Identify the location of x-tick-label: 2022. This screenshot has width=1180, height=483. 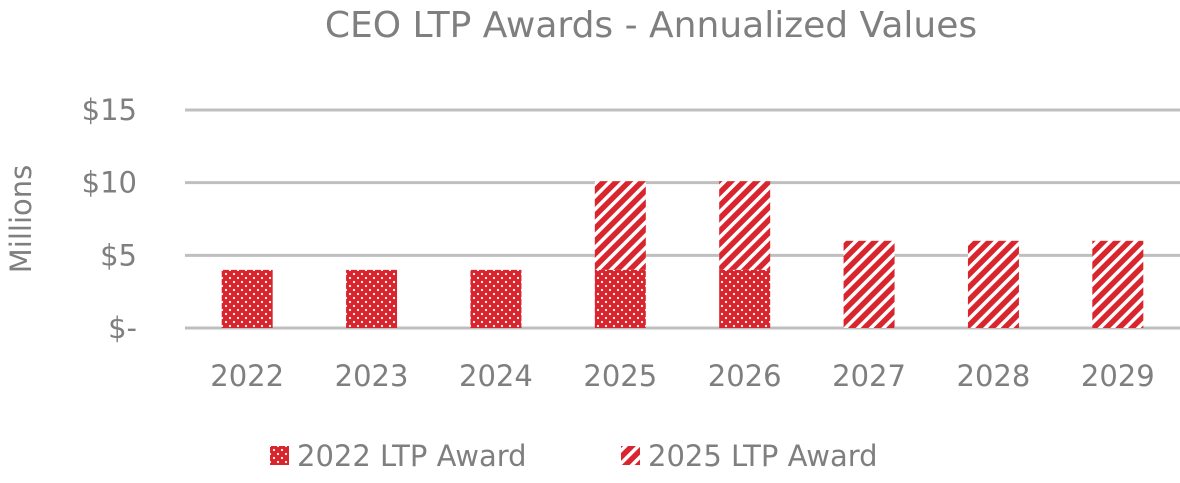
(247, 376).